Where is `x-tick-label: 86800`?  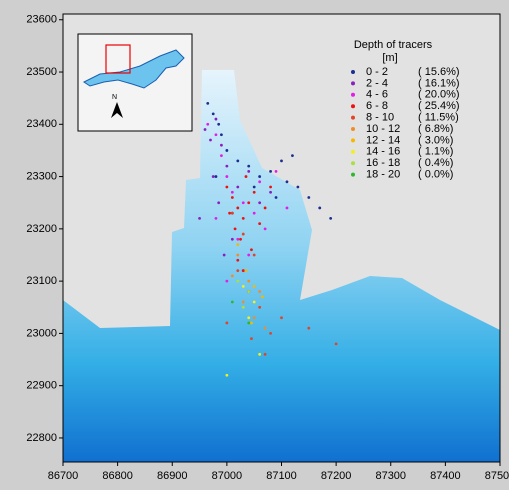
x-tick-label: 86800 is located at coordinates (117, 476).